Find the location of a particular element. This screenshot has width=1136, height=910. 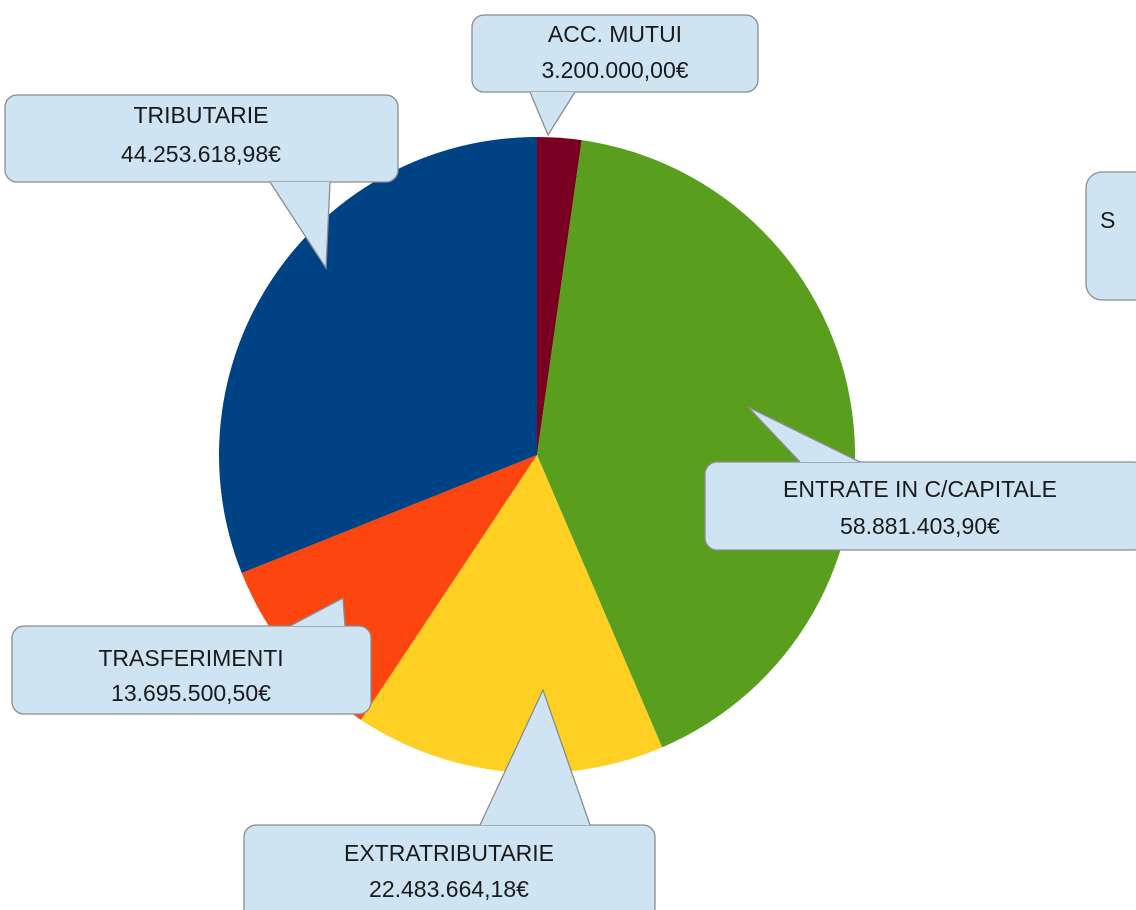

value-label: 44.253.618,98€ is located at coordinates (201, 154).